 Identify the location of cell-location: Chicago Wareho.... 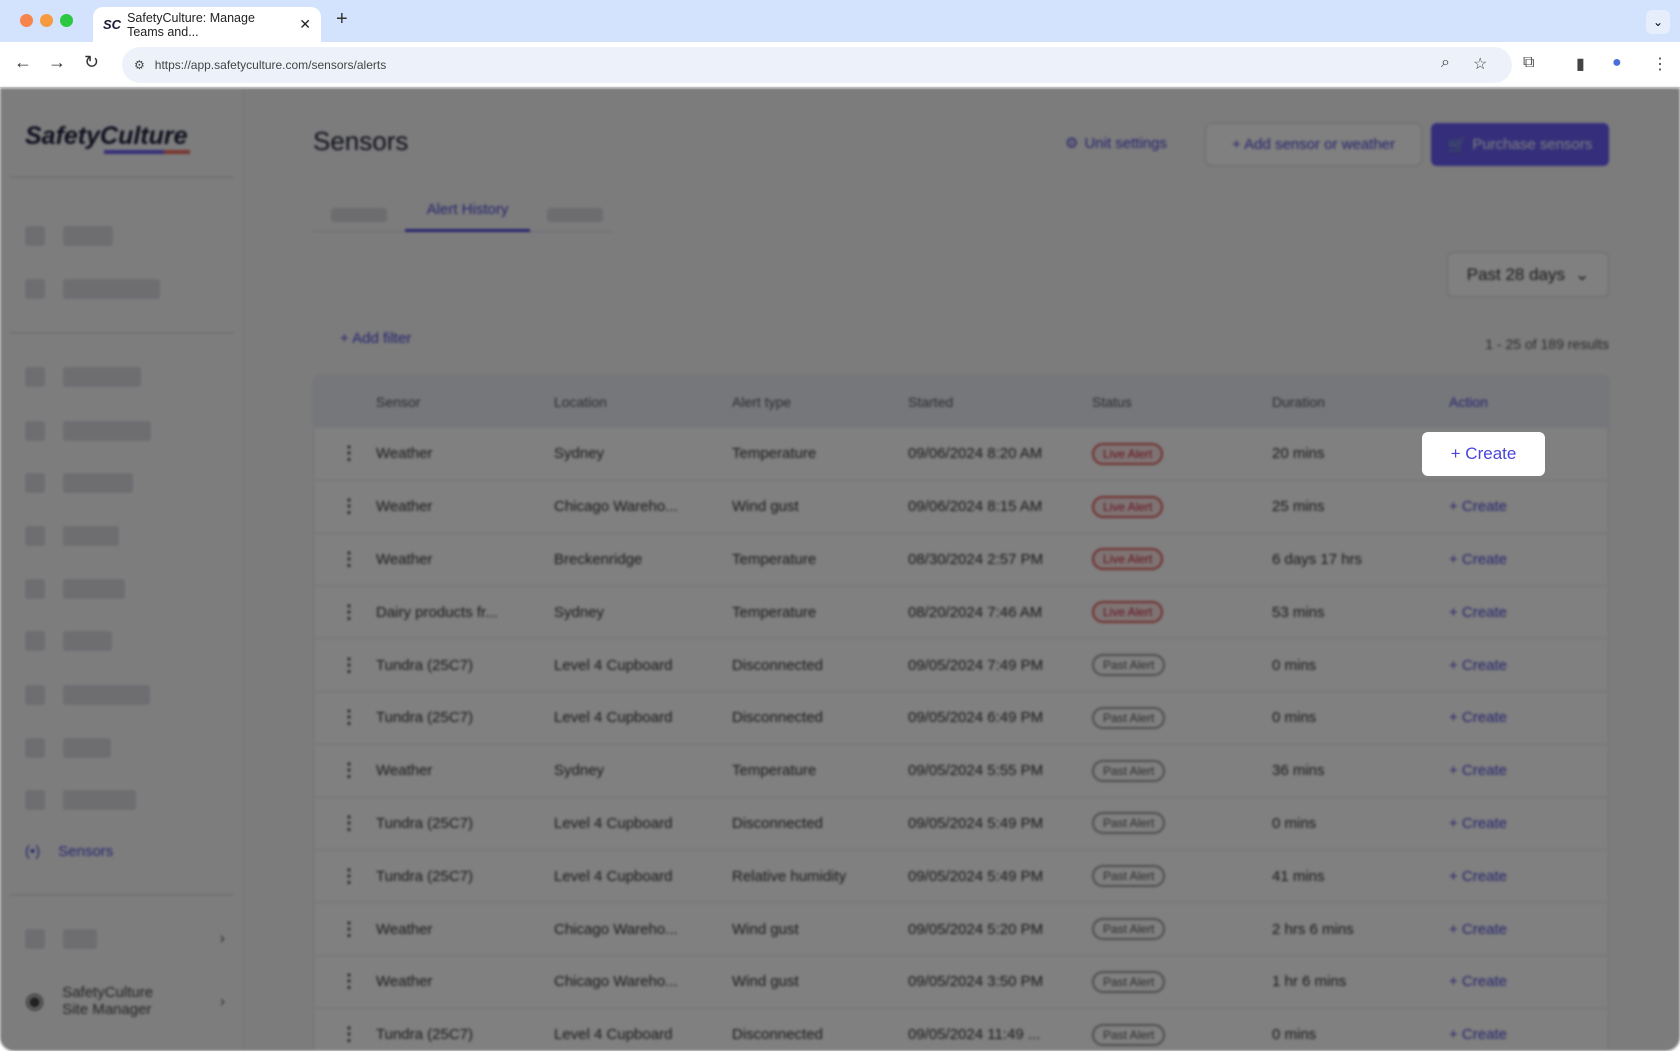
(616, 507).